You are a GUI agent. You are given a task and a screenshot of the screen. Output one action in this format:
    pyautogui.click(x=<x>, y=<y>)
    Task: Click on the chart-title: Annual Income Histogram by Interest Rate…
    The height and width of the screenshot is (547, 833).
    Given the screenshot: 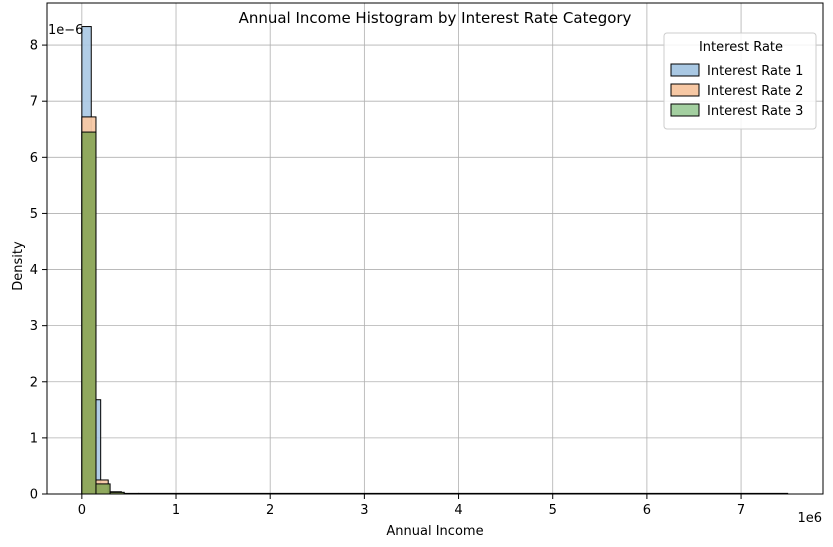 What is the action you would take?
    pyautogui.click(x=435, y=18)
    